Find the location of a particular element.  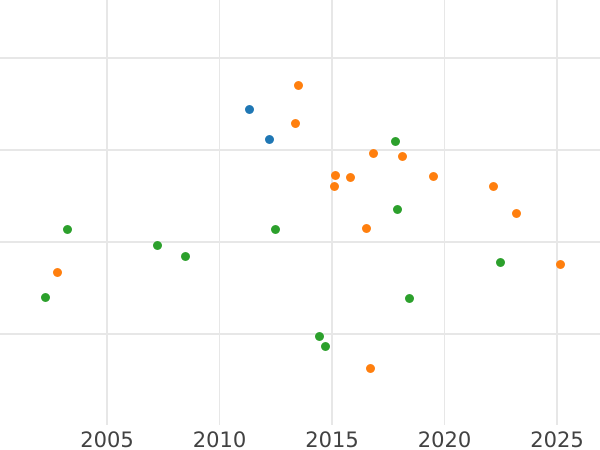

x-tick-label: 2025 is located at coordinates (557, 439).